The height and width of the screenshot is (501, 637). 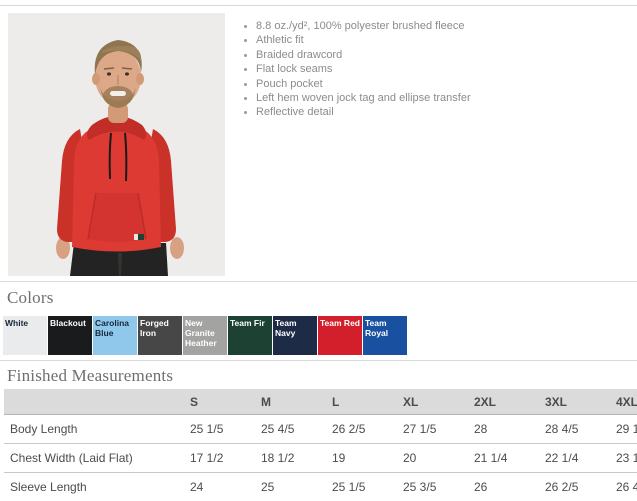 I want to click on row-label: Sleeve Length, so click(x=94, y=486).